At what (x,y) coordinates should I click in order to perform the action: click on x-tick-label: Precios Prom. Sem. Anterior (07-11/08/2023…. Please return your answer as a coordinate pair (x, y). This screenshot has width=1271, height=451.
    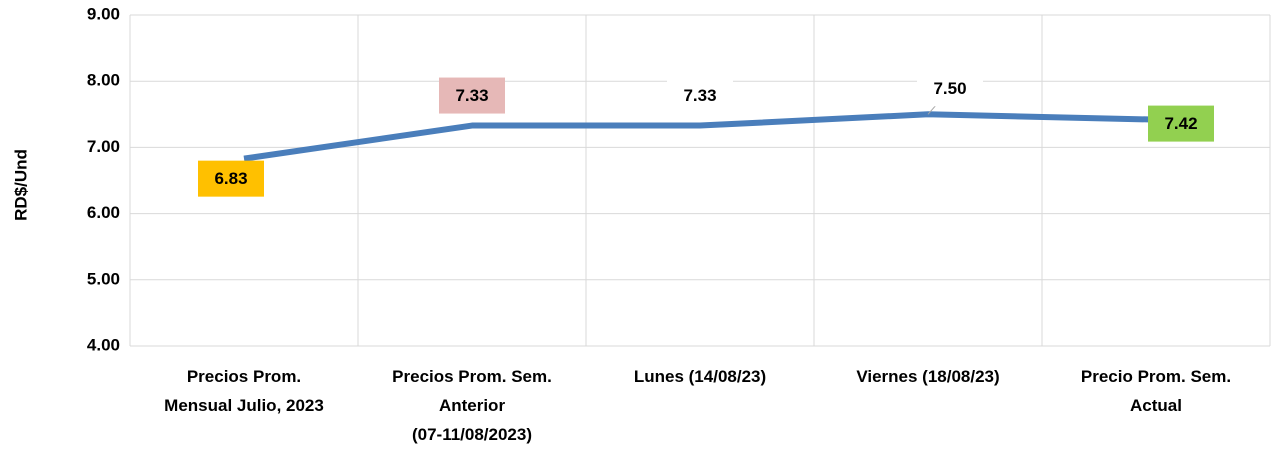
    Looking at the image, I should click on (472, 405).